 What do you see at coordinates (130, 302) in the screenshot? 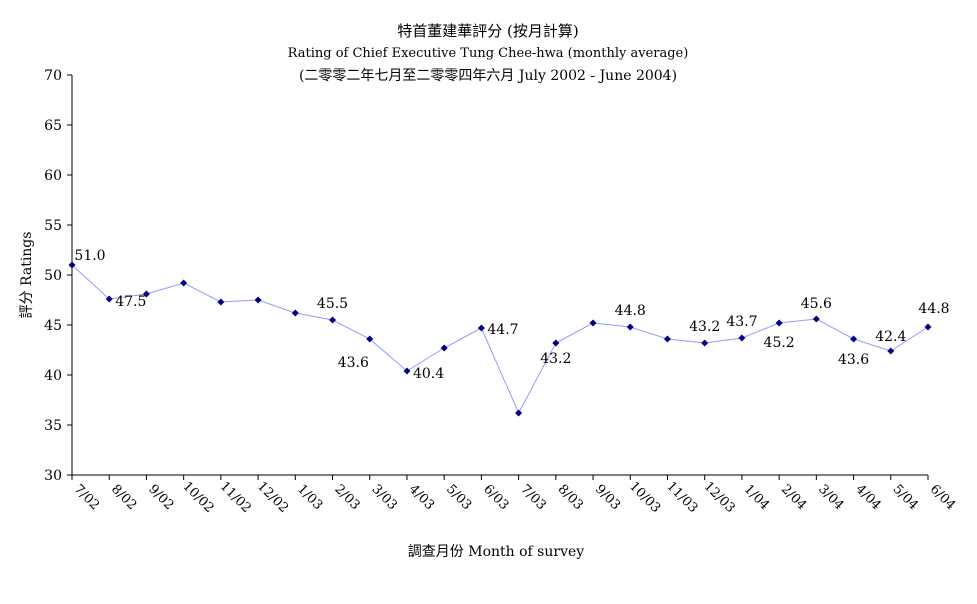
I see `data-label: 47.5` at bounding box center [130, 302].